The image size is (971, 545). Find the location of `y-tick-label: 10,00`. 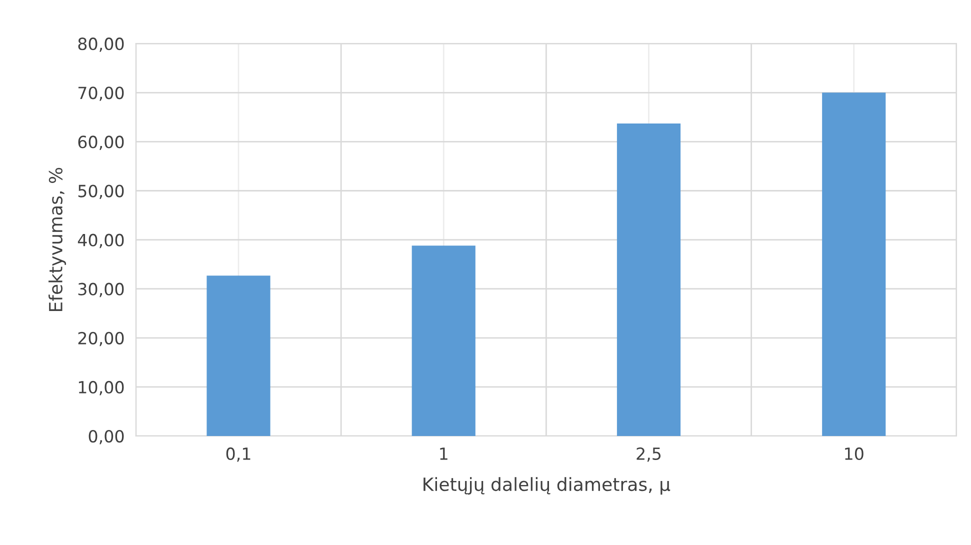

y-tick-label: 10,00 is located at coordinates (101, 388).